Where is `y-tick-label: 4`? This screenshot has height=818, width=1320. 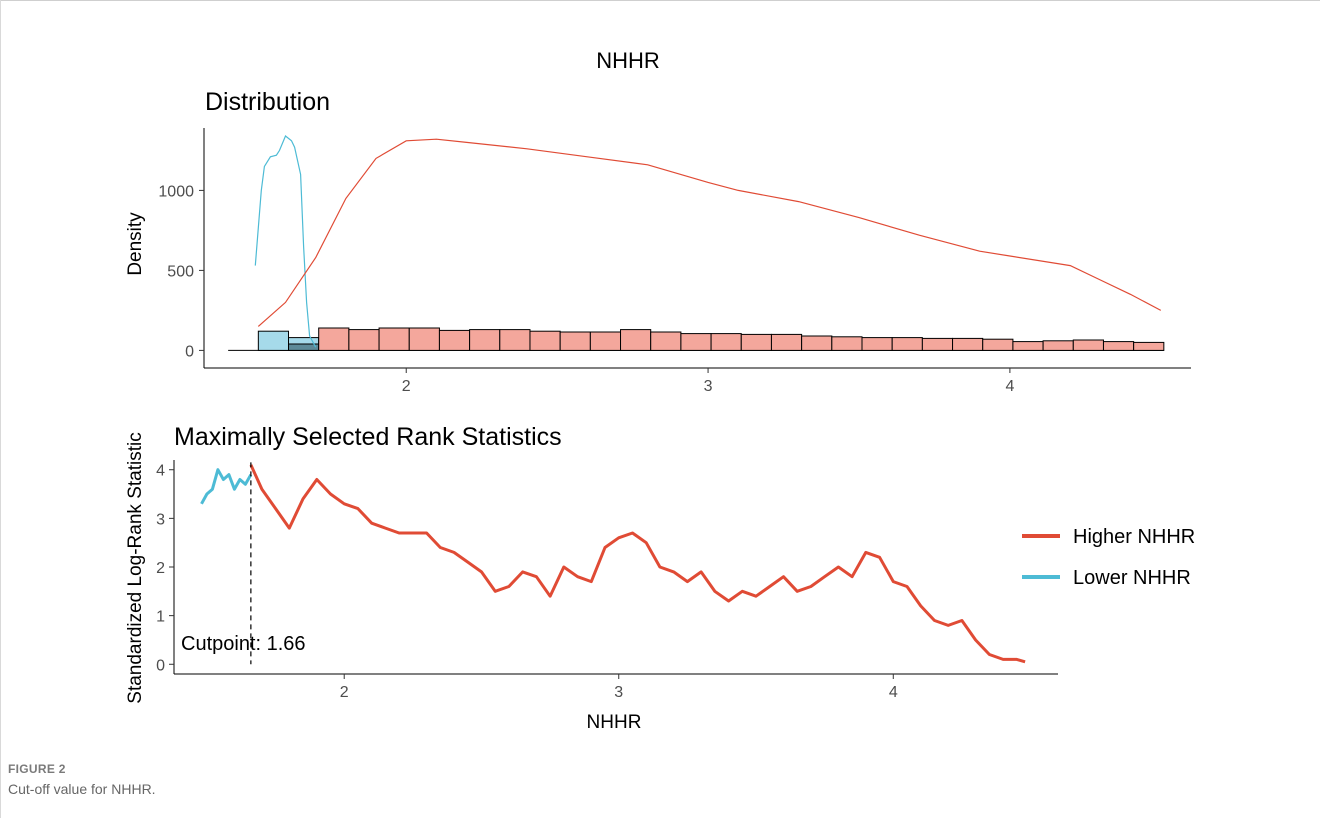
y-tick-label: 4 is located at coordinates (160, 471).